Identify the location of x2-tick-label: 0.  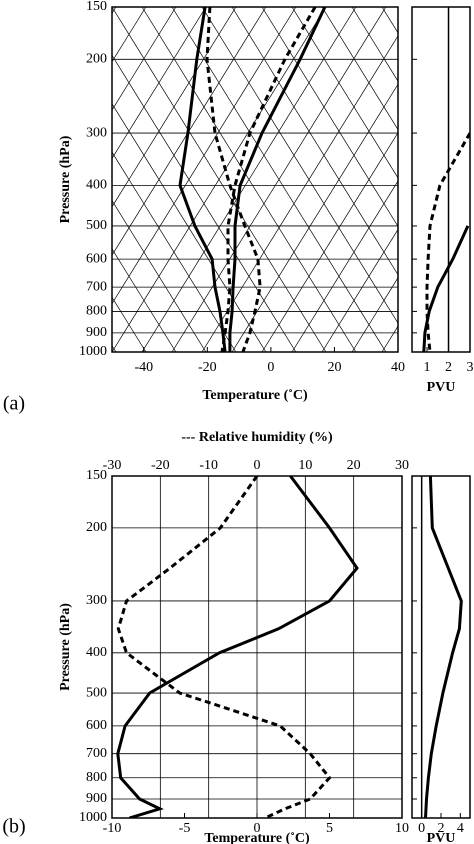
(257, 465).